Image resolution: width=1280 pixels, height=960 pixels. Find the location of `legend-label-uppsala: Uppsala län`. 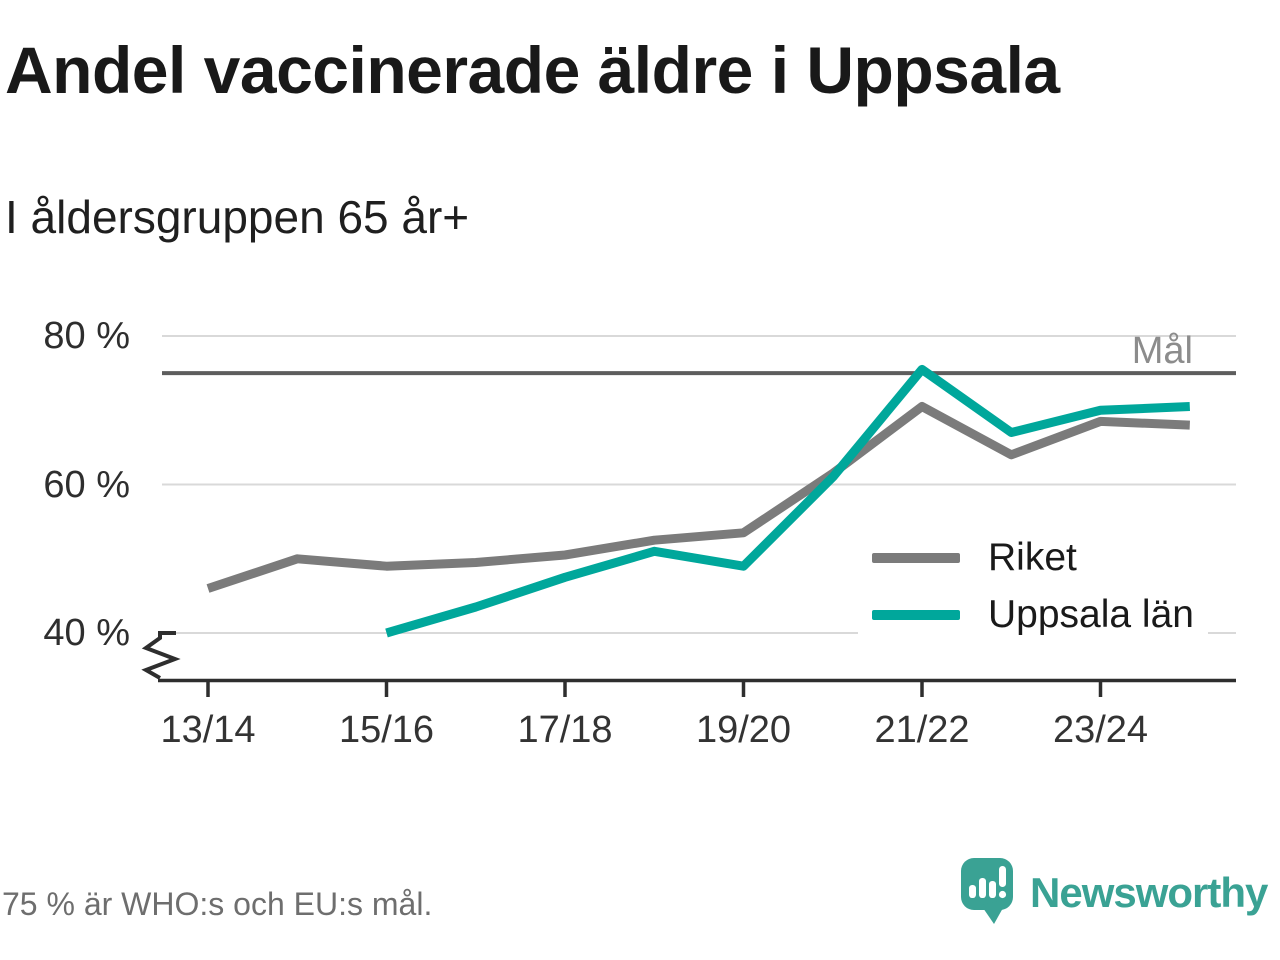

legend-label-uppsala: Uppsala län is located at coordinates (1091, 614).